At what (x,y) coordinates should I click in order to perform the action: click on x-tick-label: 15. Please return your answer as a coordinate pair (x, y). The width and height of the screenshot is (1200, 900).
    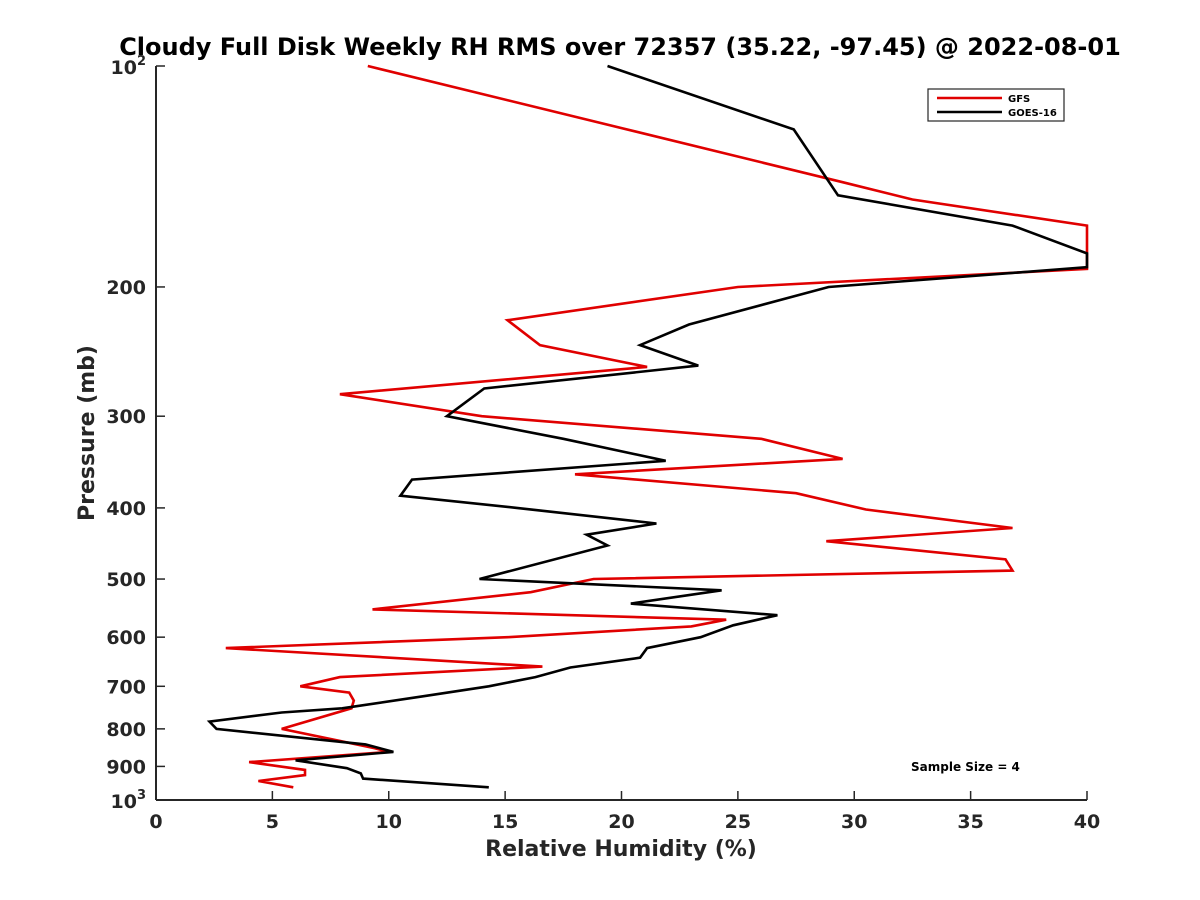
    Looking at the image, I should click on (505, 822).